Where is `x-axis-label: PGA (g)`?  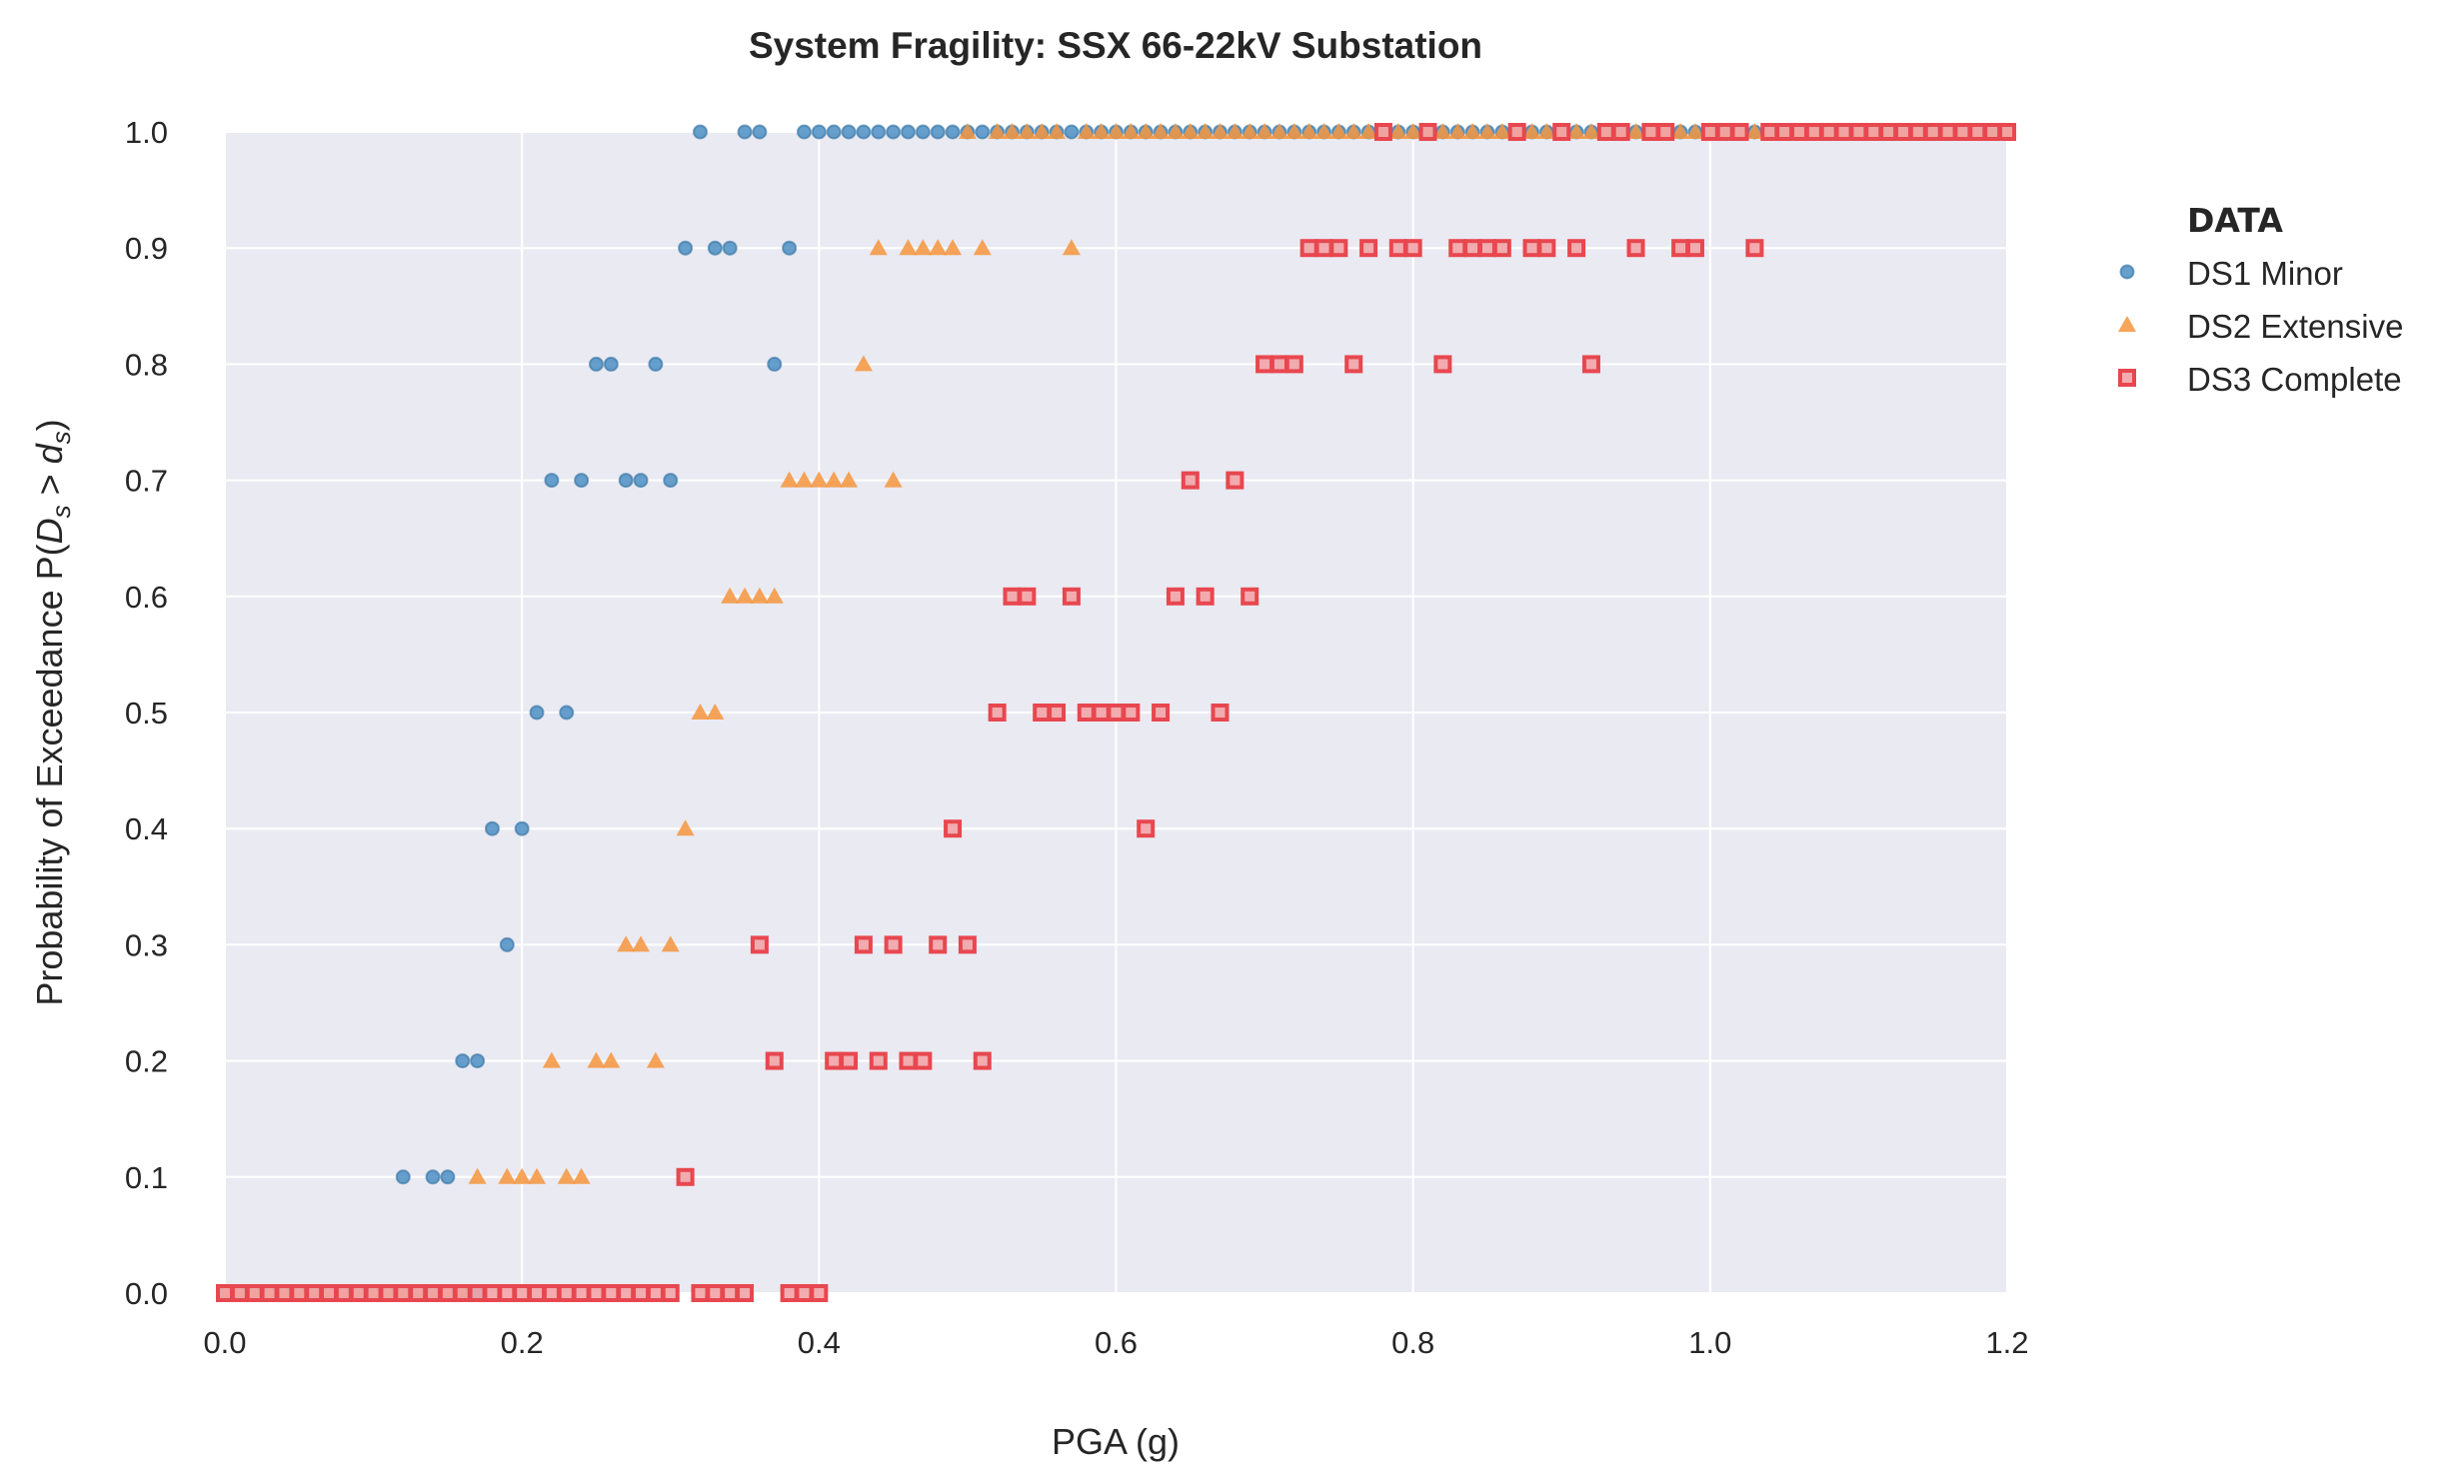 x-axis-label: PGA (g) is located at coordinates (1116, 1441).